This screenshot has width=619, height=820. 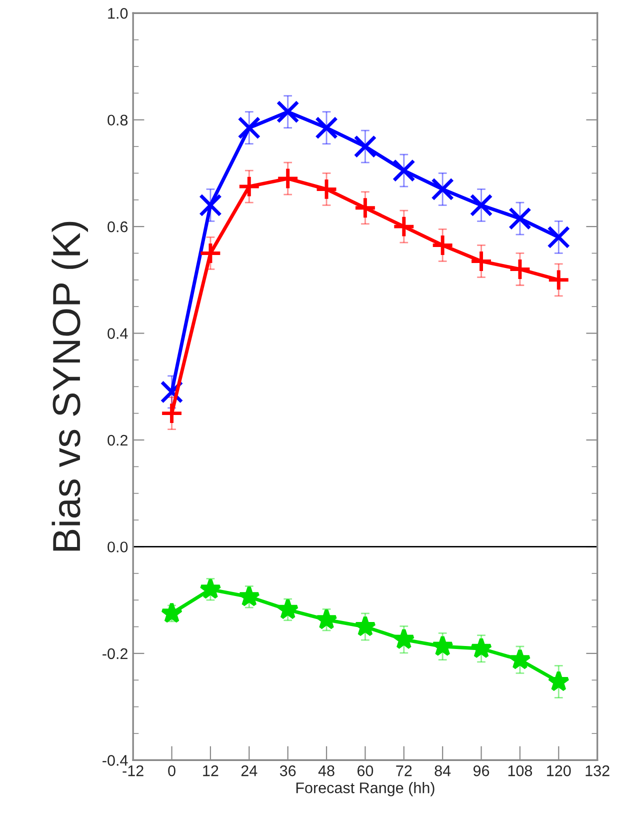 I want to click on x-tick-label: 72, so click(x=404, y=770).